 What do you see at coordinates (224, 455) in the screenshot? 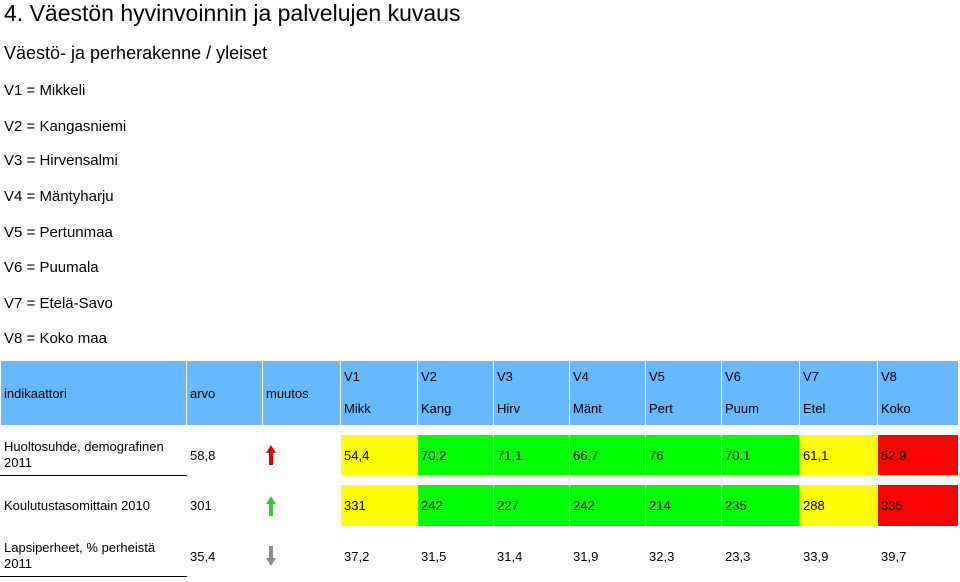
I see `row-value: 58,8` at bounding box center [224, 455].